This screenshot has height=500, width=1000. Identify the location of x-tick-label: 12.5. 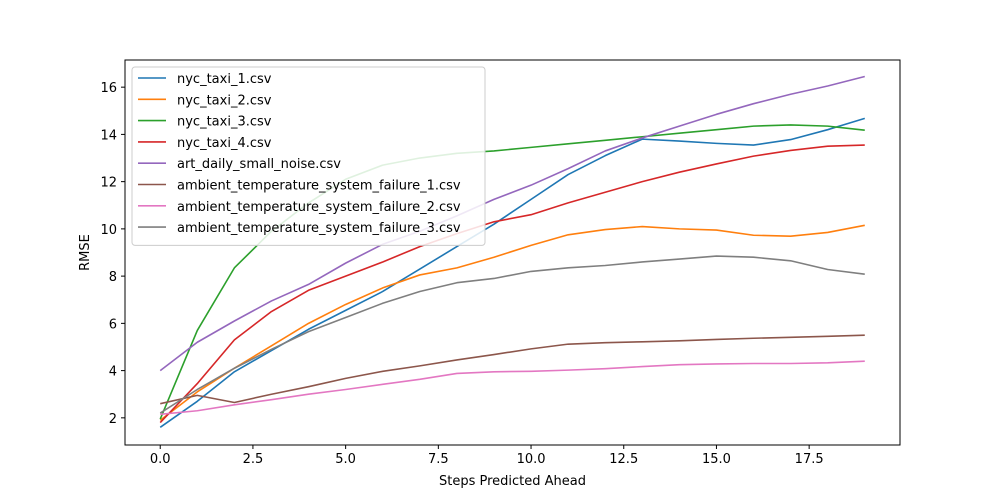
(623, 459).